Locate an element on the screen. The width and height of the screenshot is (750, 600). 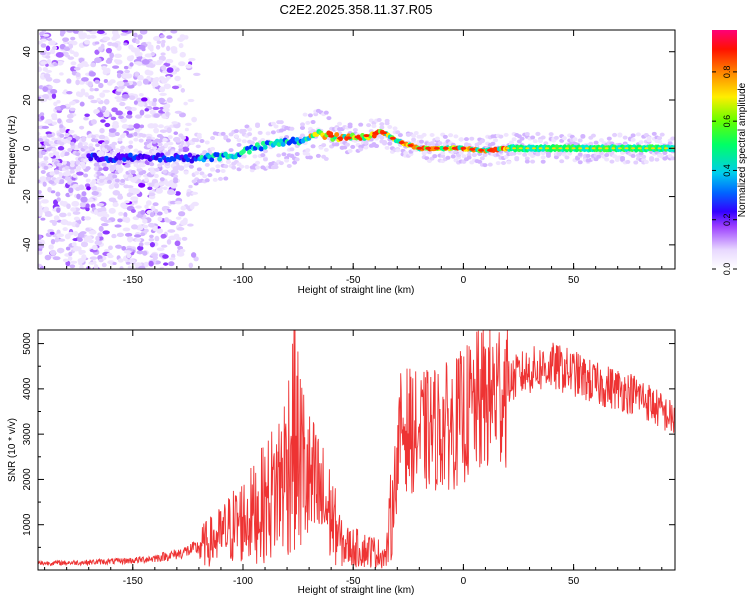
spectrogram-ylabel: Frequency (Hz) is located at coordinates (12, 150).